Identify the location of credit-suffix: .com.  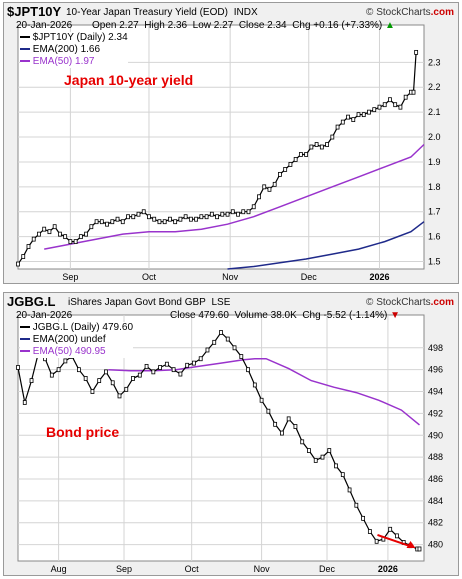
(442, 12).